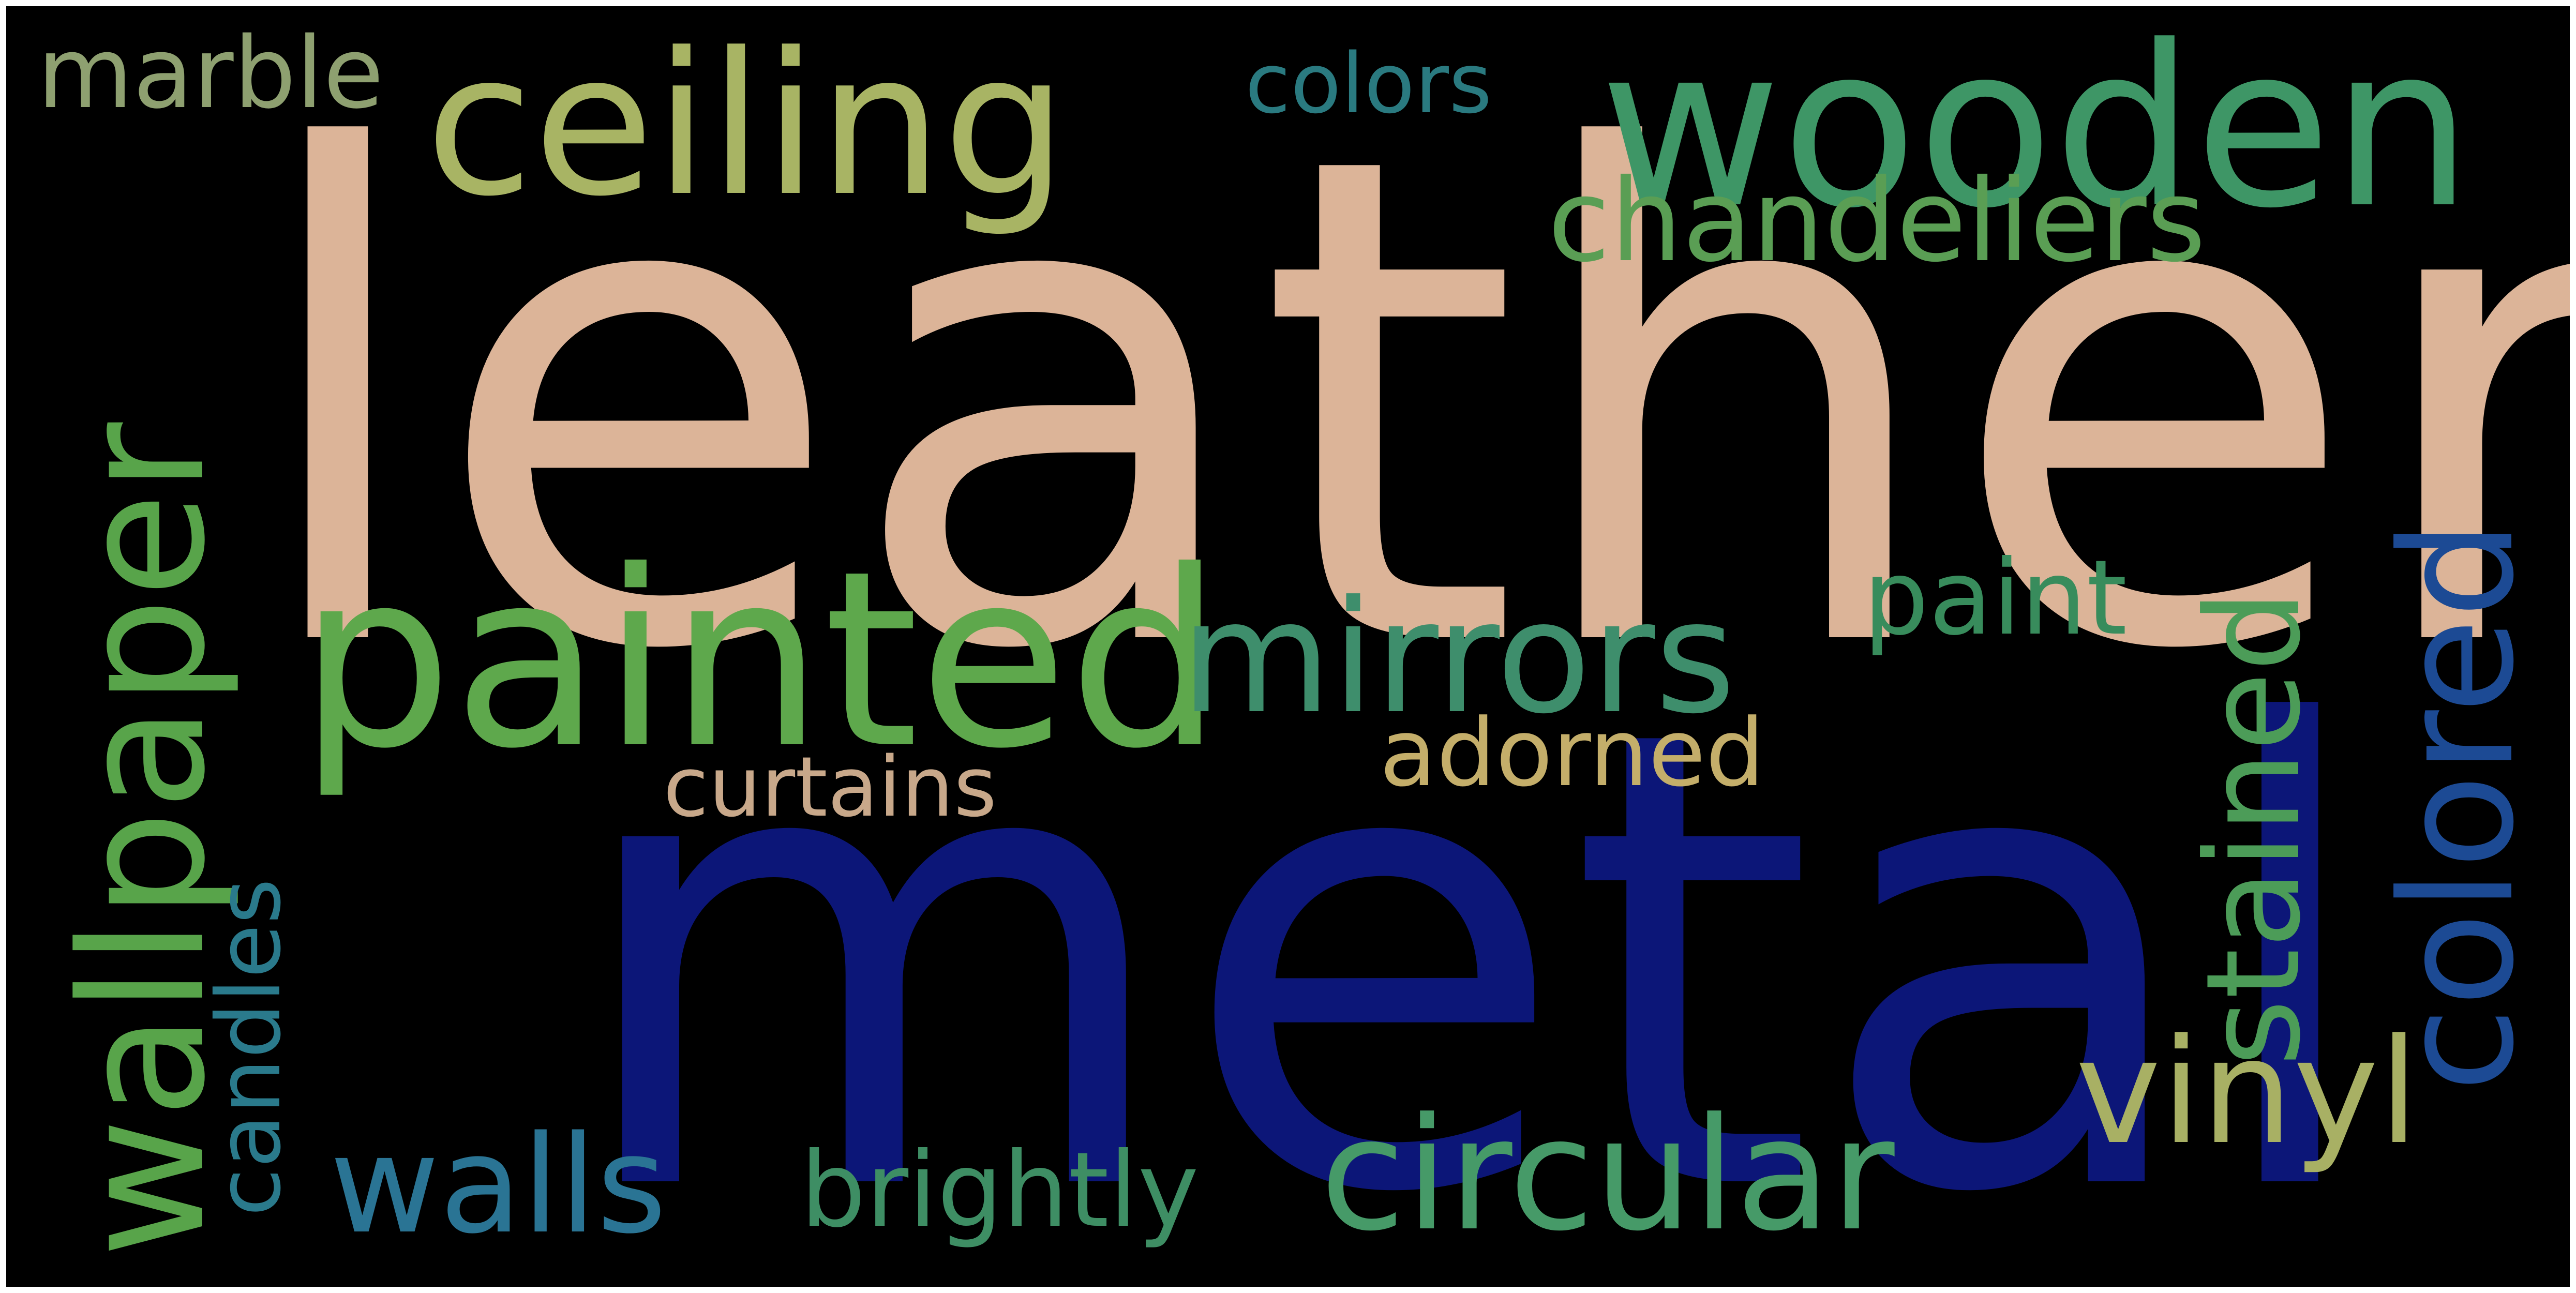  I want to click on word-candles: candles, so click(249, 1047).